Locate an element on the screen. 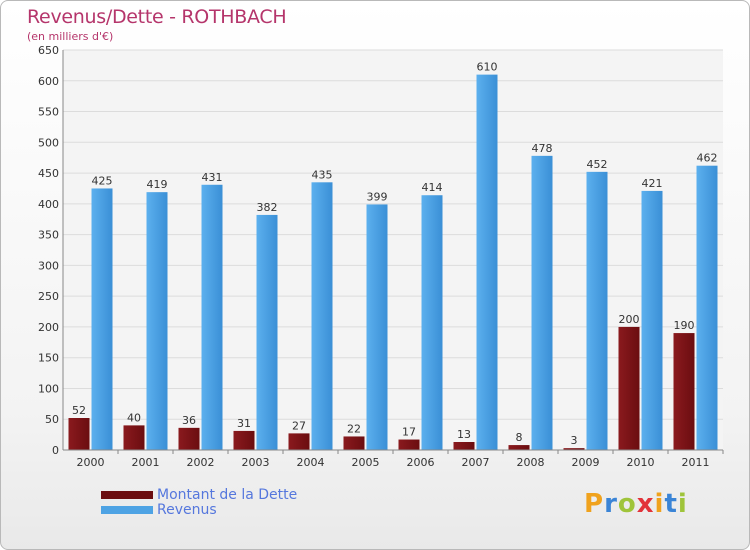 This screenshot has height=550, width=750. chart-title: Revenus/Dette - ROTHBACH is located at coordinates (157, 17).